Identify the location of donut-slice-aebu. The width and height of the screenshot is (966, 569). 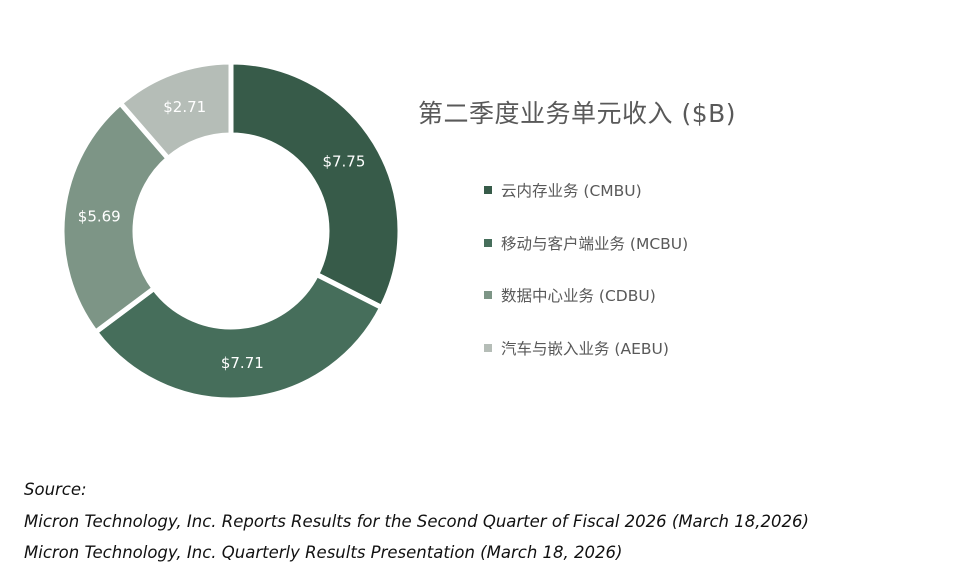
(175, 110).